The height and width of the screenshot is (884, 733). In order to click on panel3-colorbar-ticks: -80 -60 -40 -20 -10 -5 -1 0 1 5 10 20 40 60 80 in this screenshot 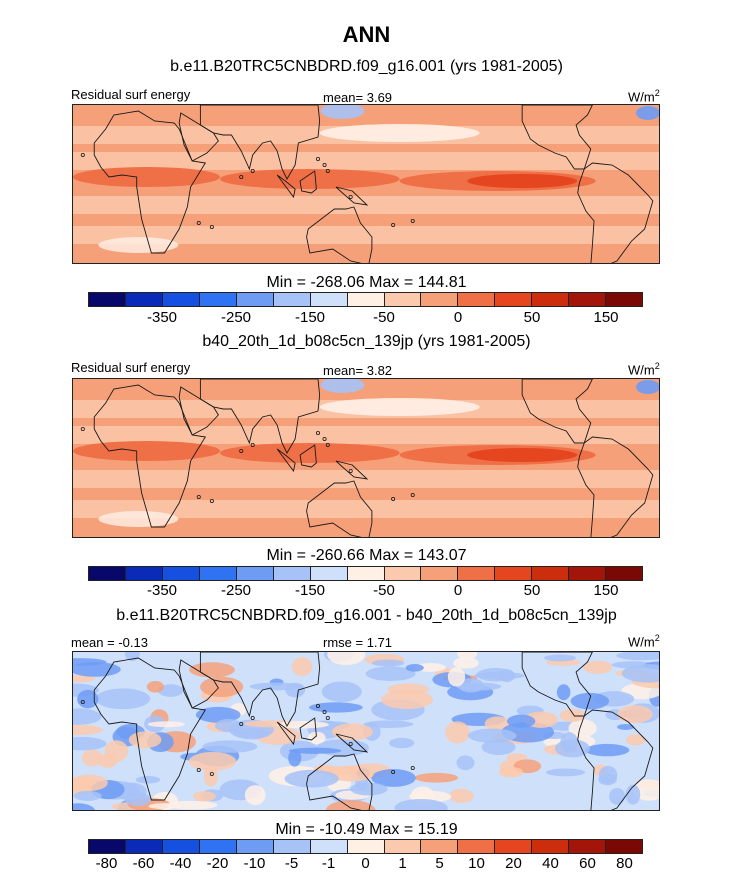, I will do `click(365, 864)`.